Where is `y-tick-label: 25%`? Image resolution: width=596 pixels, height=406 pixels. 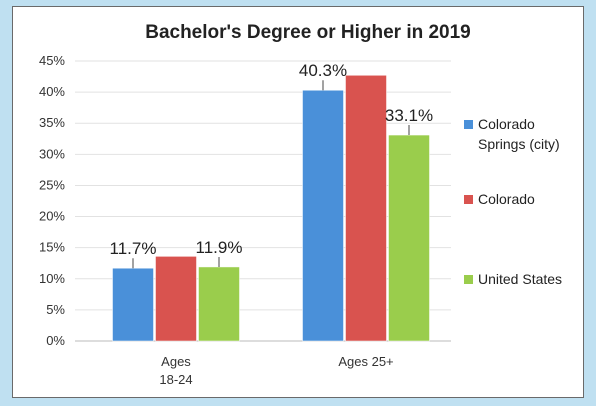 y-tick-label: 25% is located at coordinates (52, 184).